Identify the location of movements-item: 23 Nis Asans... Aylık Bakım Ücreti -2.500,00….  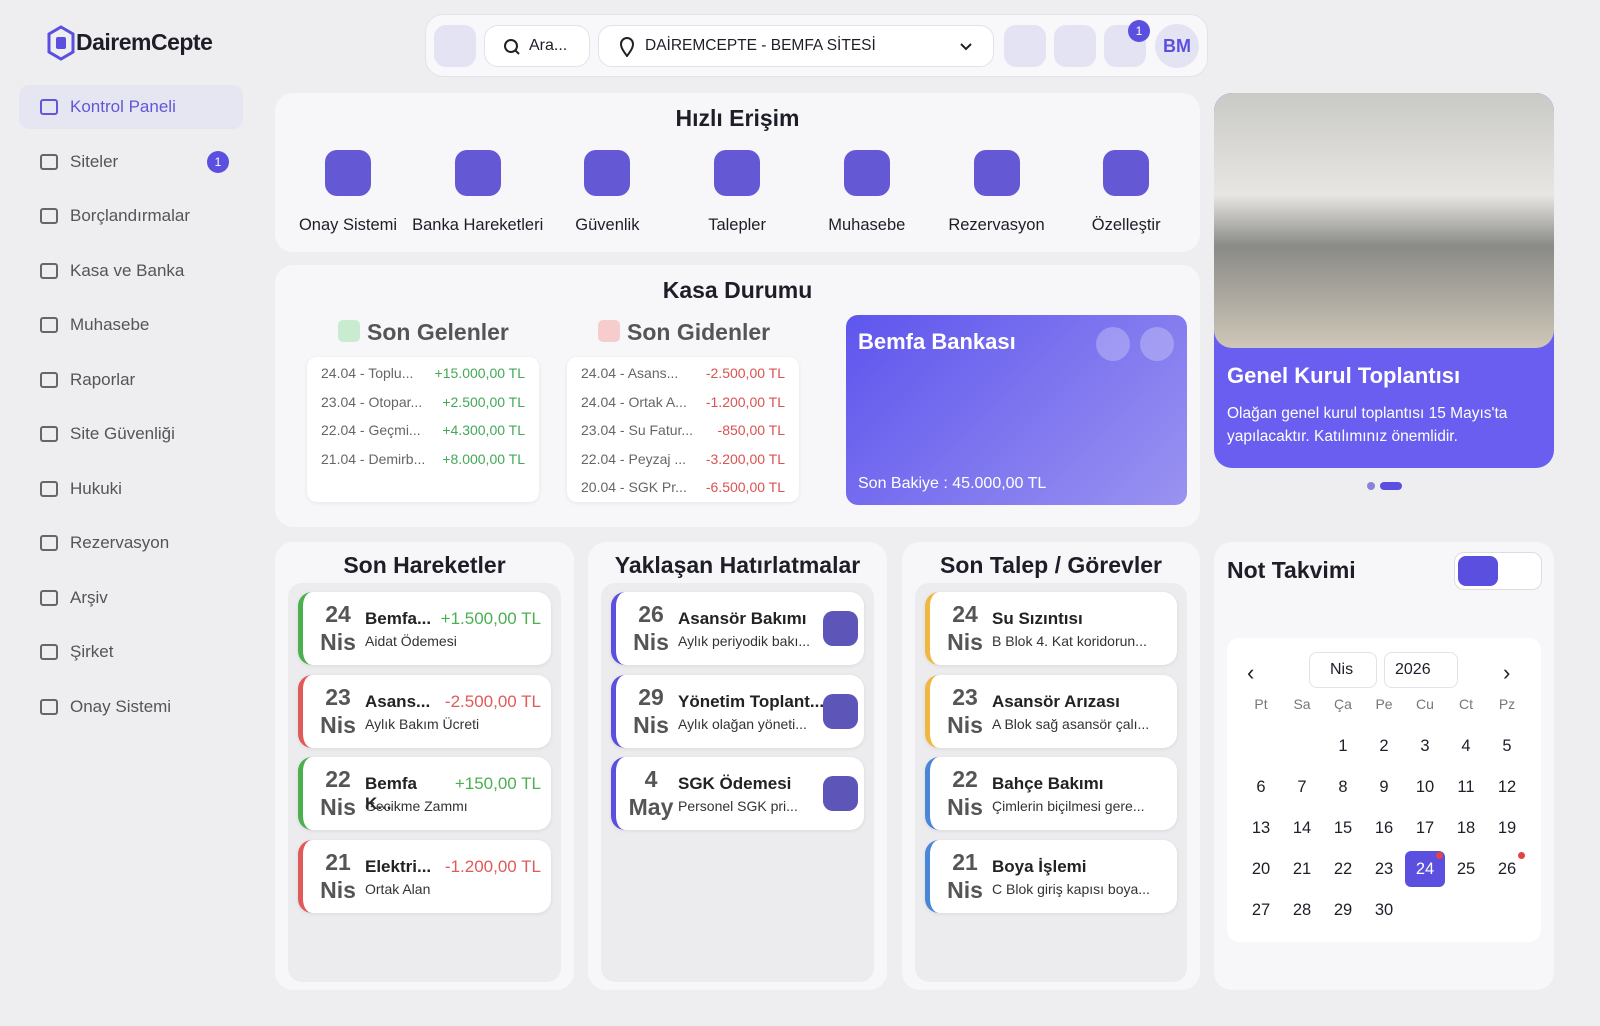
(424, 711).